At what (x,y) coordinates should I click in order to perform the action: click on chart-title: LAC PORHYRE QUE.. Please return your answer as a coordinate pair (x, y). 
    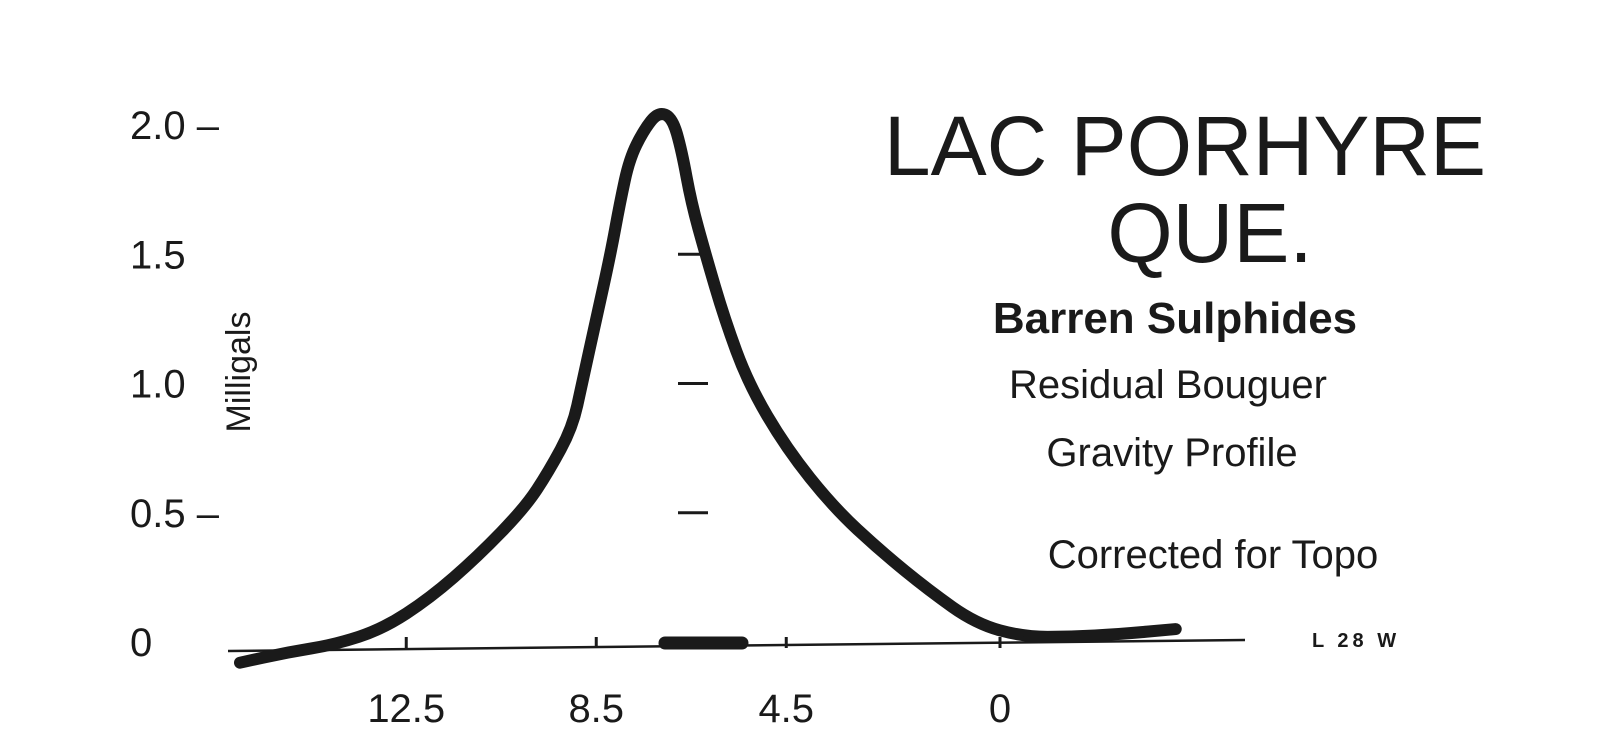
    Looking at the image, I should click on (1185, 189).